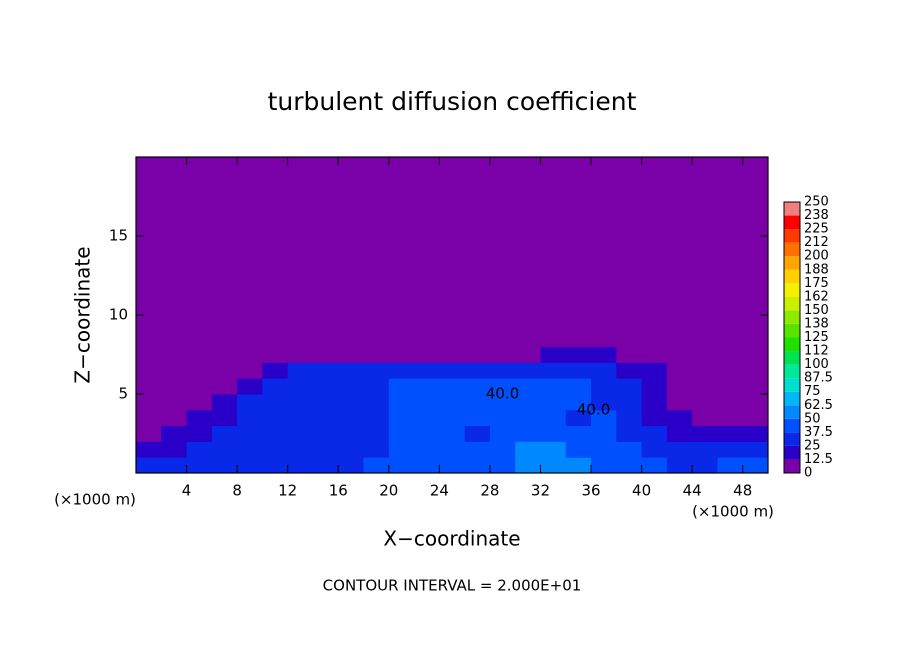  I want to click on x-tick-label: 24, so click(439, 491).